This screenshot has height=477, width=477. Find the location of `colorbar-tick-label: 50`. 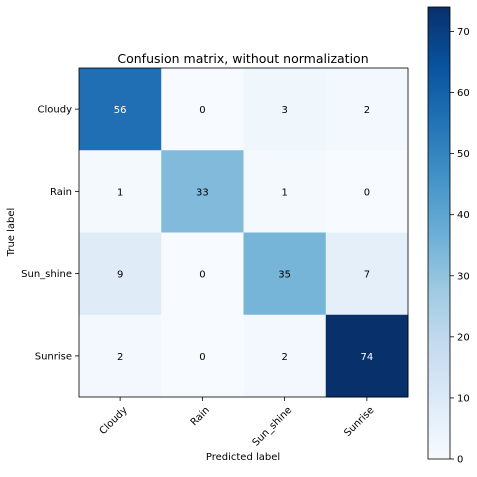

colorbar-tick-label: 50 is located at coordinates (463, 154).